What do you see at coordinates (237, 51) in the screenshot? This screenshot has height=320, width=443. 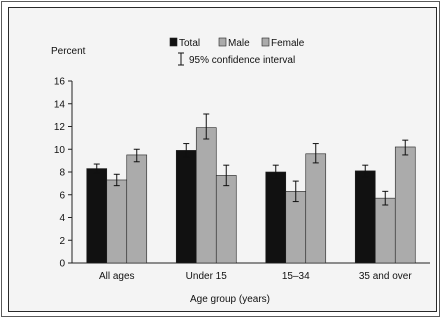 I see `legend: Total Male Female 95% confidence interval` at bounding box center [237, 51].